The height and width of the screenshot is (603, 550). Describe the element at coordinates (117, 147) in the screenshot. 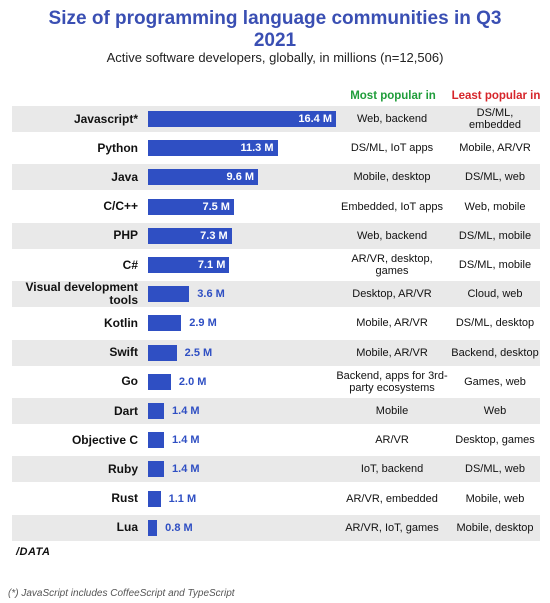

I see `language-label: Python` at that location.